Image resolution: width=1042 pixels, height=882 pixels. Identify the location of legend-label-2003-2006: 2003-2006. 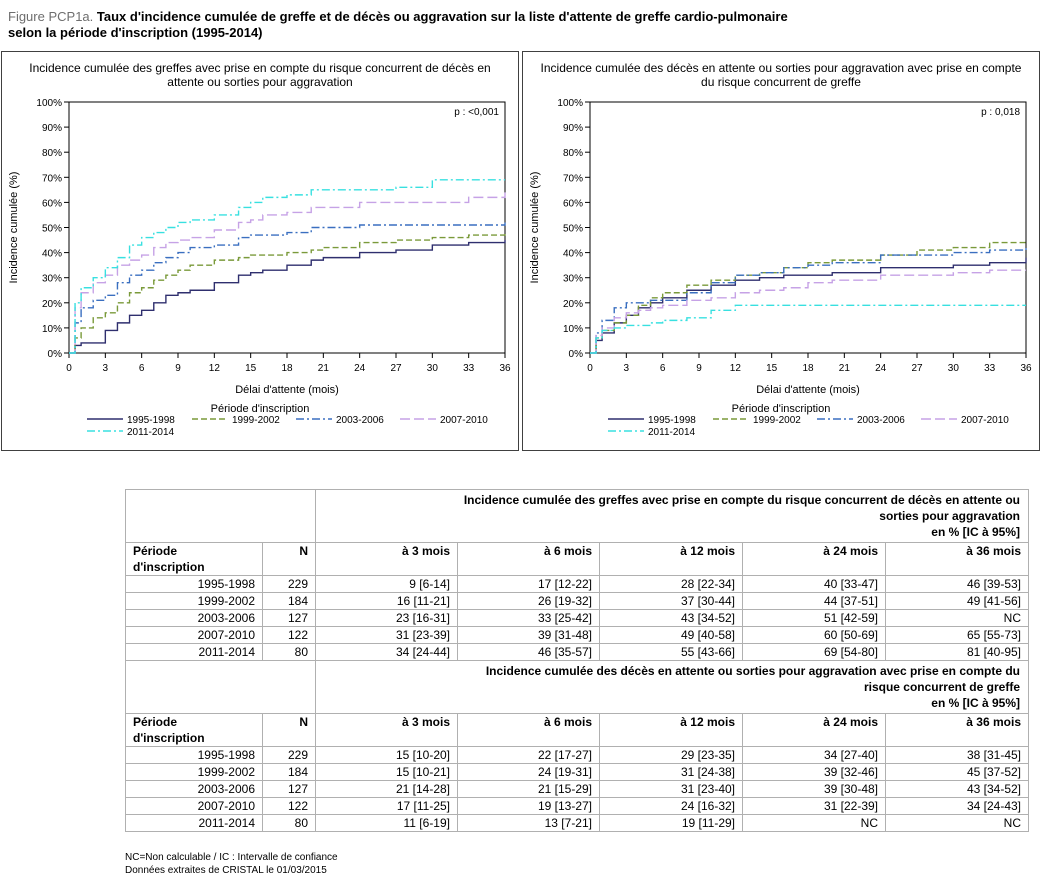
(881, 420).